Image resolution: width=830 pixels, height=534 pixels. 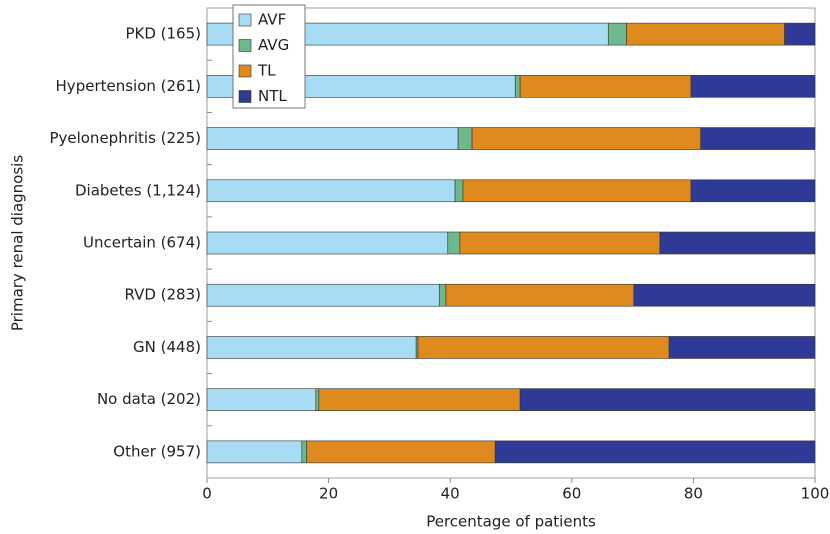 What do you see at coordinates (149, 399) in the screenshot?
I see `y-tick-label: No data (202)` at bounding box center [149, 399].